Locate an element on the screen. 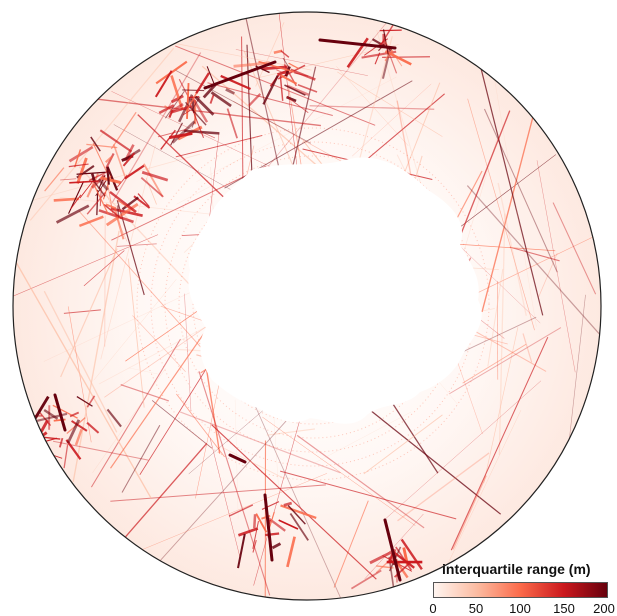 Image resolution: width=617 pixels, height=616 pixels. colorbar-tick-200: 200 is located at coordinates (604, 608).